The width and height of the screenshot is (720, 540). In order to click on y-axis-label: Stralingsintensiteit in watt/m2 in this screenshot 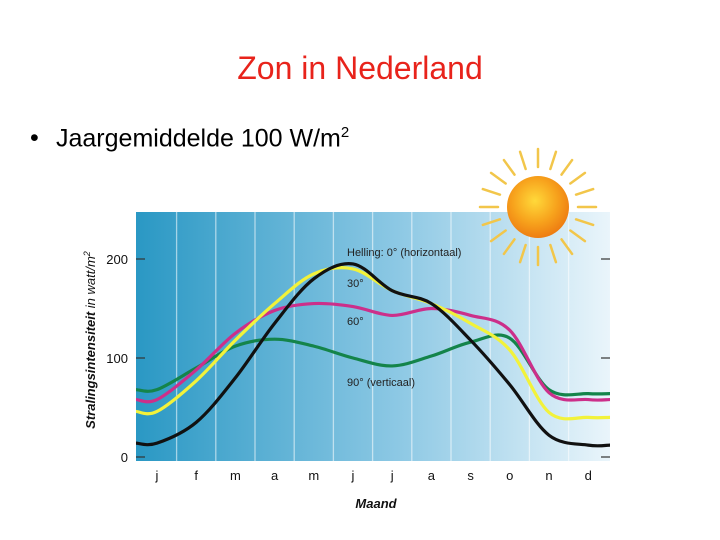, I will do `click(90, 340)`.